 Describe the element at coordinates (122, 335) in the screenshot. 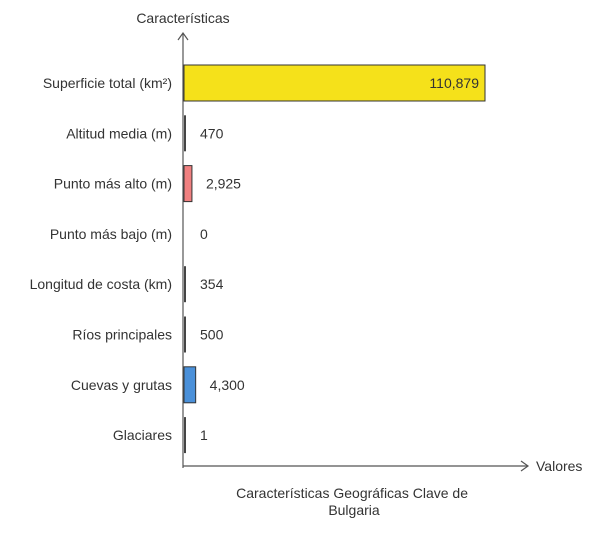

I see `category-label: Ríos principales` at that location.